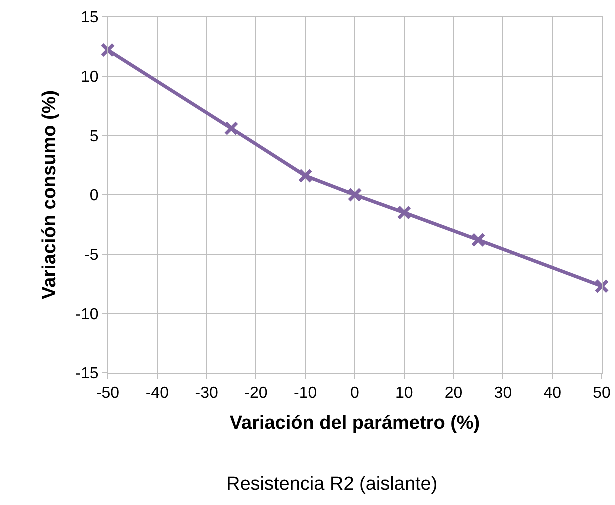 The width and height of the screenshot is (615, 505). What do you see at coordinates (355, 393) in the screenshot?
I see `x-tick-label: 0` at bounding box center [355, 393].